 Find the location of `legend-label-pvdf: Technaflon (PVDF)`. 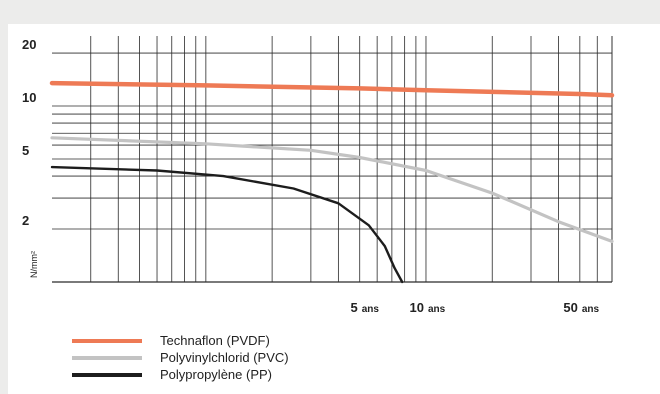

legend-label-pvdf: Technaflon (PVDF) is located at coordinates (215, 340).